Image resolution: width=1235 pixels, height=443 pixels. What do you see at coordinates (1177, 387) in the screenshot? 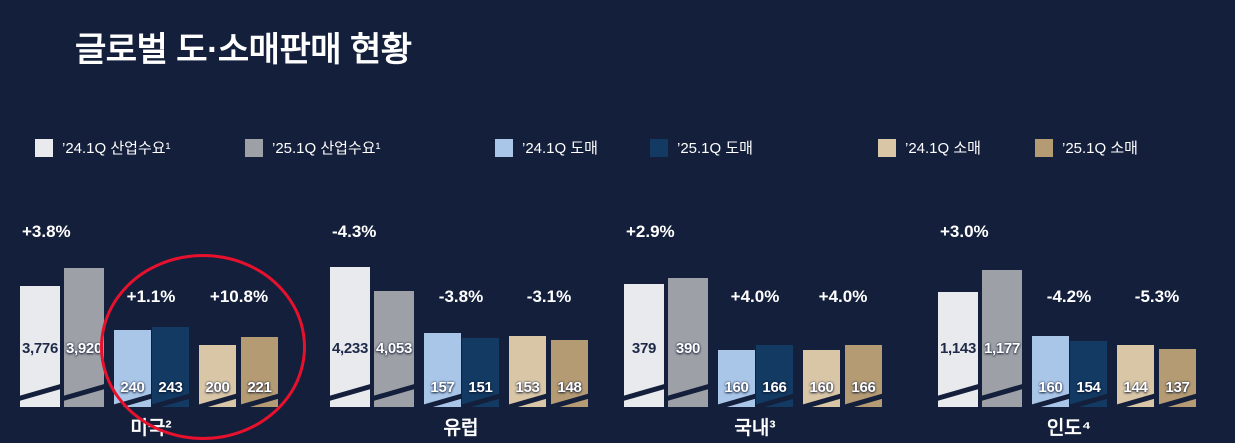
I see `bar-value-label: 137` at bounding box center [1177, 387].